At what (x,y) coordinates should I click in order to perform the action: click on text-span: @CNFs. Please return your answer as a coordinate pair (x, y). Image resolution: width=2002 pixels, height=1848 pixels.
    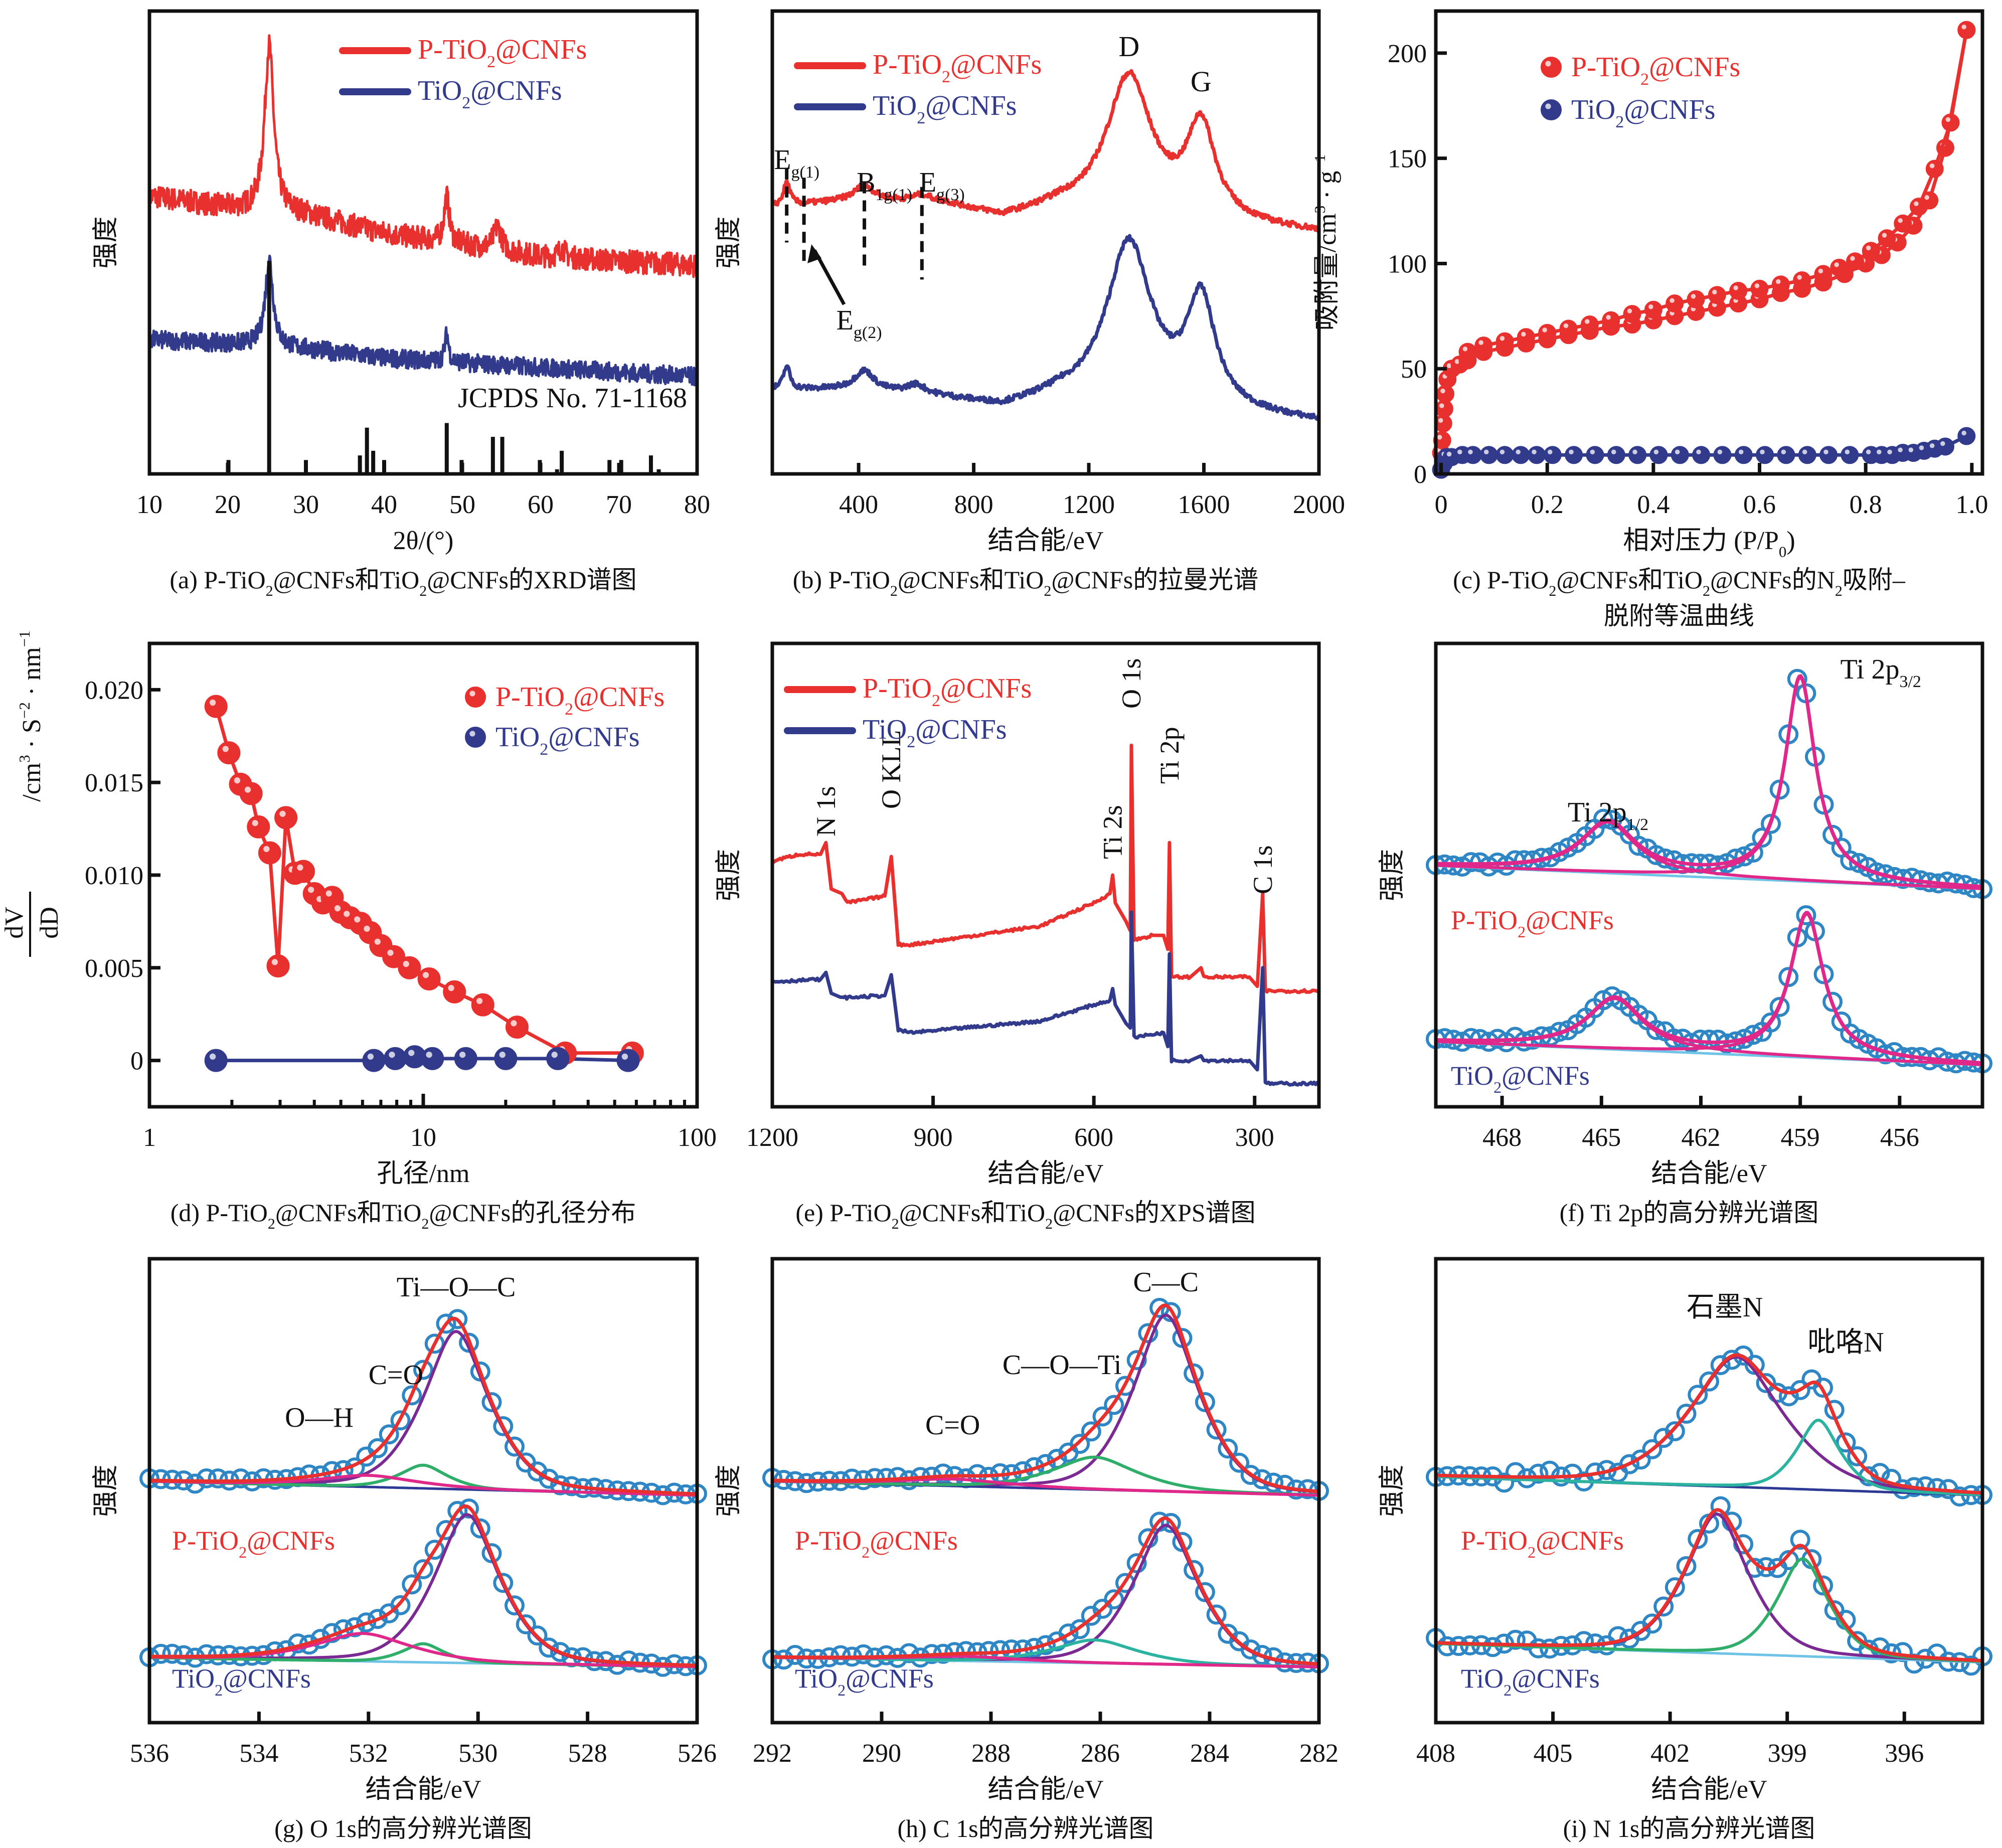
    Looking at the image, I should click on (1546, 1076).